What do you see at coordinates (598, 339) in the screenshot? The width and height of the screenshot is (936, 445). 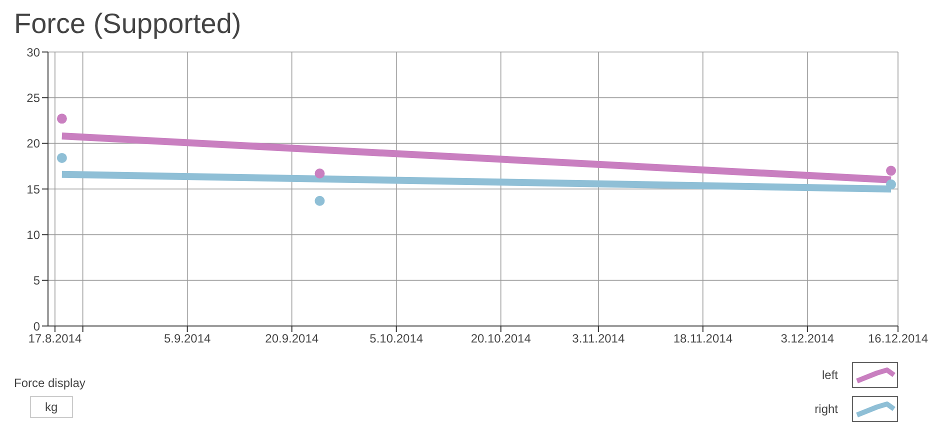 I see `x-tick-label: 3.11.2014` at bounding box center [598, 339].